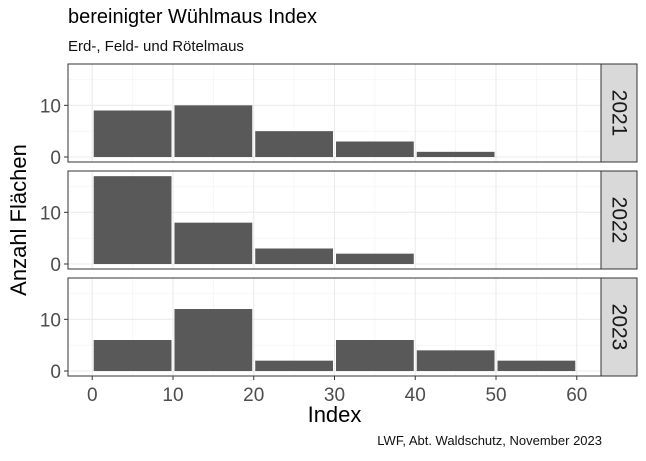 The height and width of the screenshot is (461, 646). I want to click on x-tick-label: 60, so click(576, 395).